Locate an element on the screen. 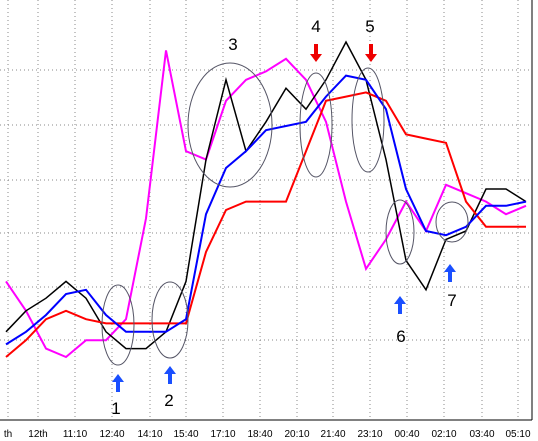  annotation: 6 is located at coordinates (400, 336).